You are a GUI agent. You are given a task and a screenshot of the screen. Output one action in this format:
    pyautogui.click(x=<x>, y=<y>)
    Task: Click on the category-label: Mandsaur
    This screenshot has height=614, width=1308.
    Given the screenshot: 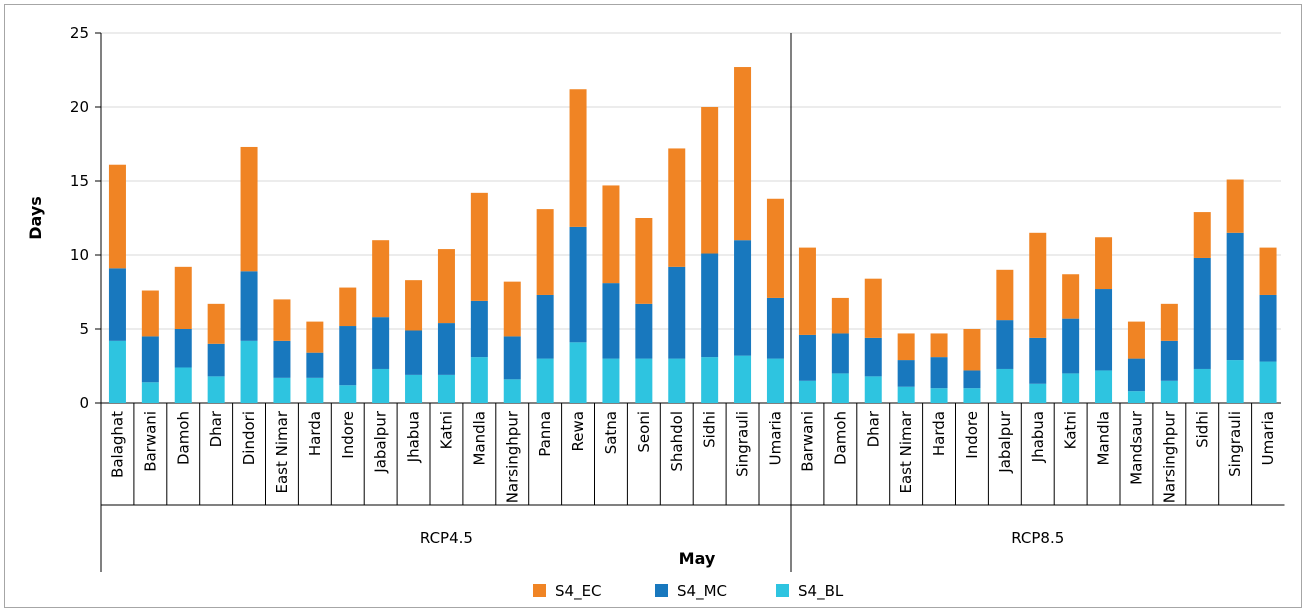 What is the action you would take?
    pyautogui.click(x=1136, y=447)
    